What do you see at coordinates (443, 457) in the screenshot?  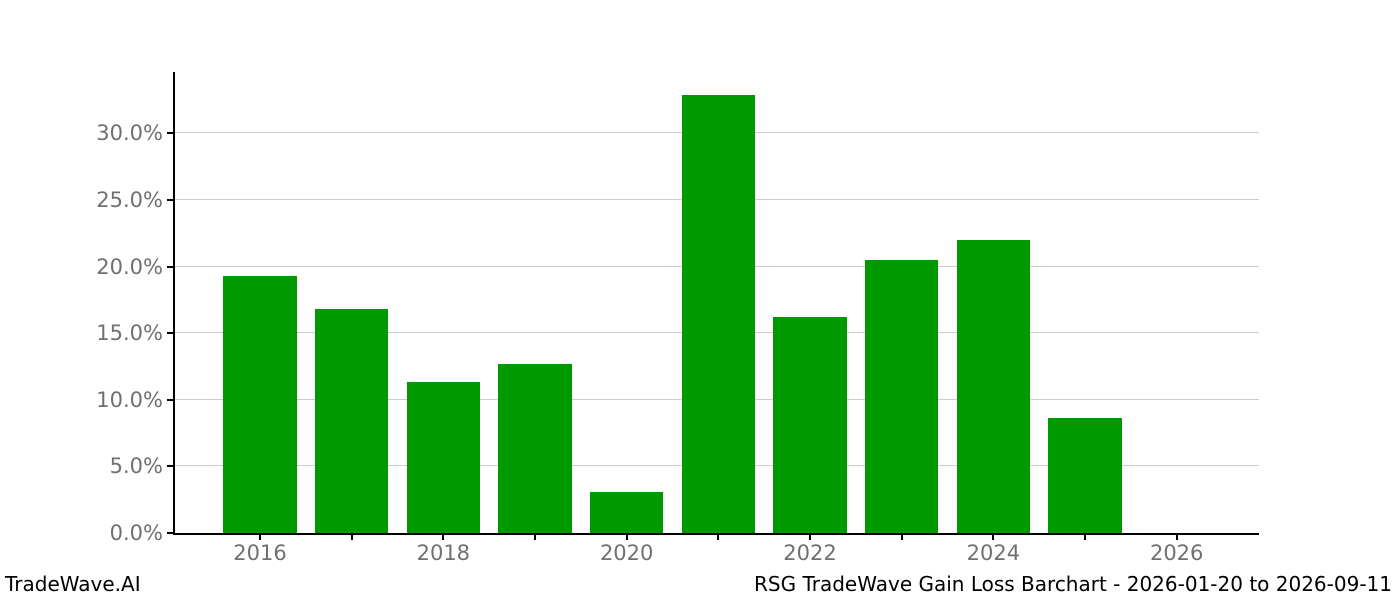 I see `bar-2018` at bounding box center [443, 457].